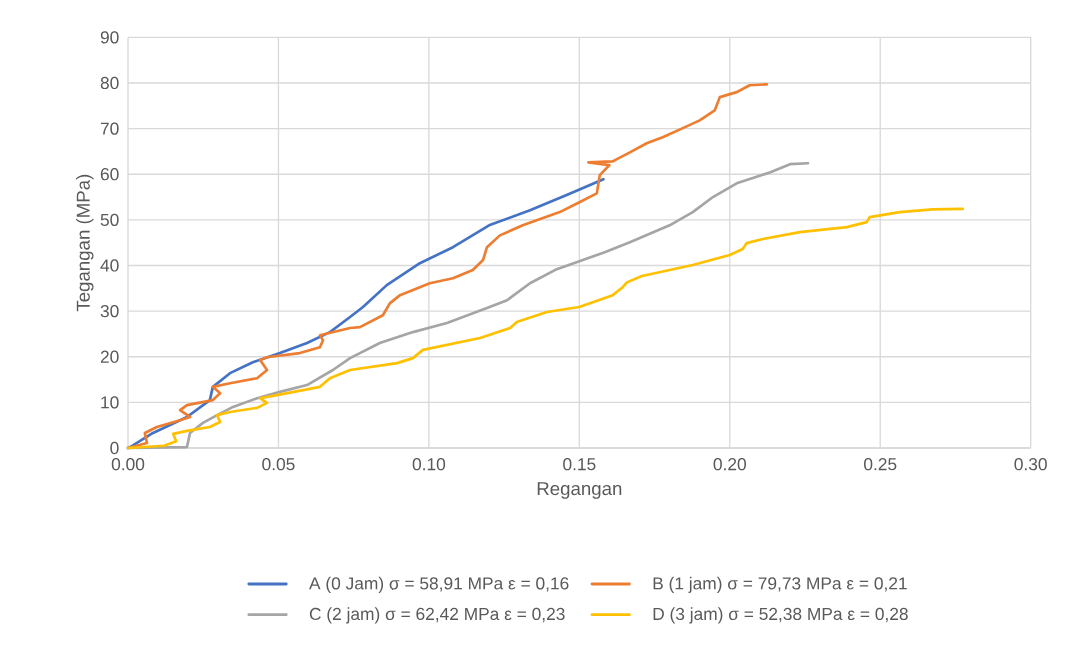  Describe the element at coordinates (780, 615) in the screenshot. I see `legend-label: D (3 jam) σ = 52,38 MPa ε = 0,28` at that location.